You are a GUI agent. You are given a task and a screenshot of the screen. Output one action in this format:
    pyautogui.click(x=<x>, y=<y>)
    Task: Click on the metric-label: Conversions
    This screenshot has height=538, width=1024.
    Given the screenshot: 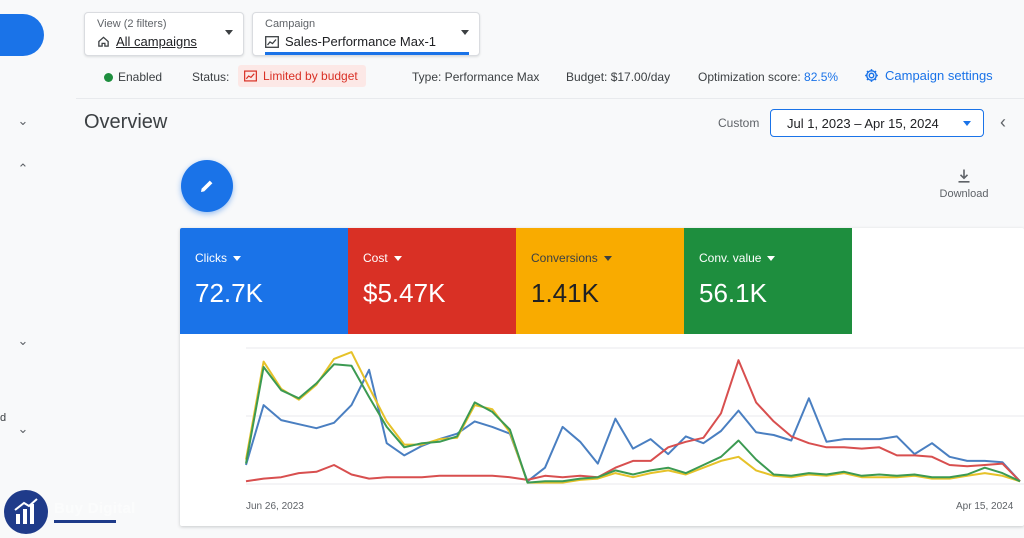 What is the action you would take?
    pyautogui.click(x=564, y=258)
    